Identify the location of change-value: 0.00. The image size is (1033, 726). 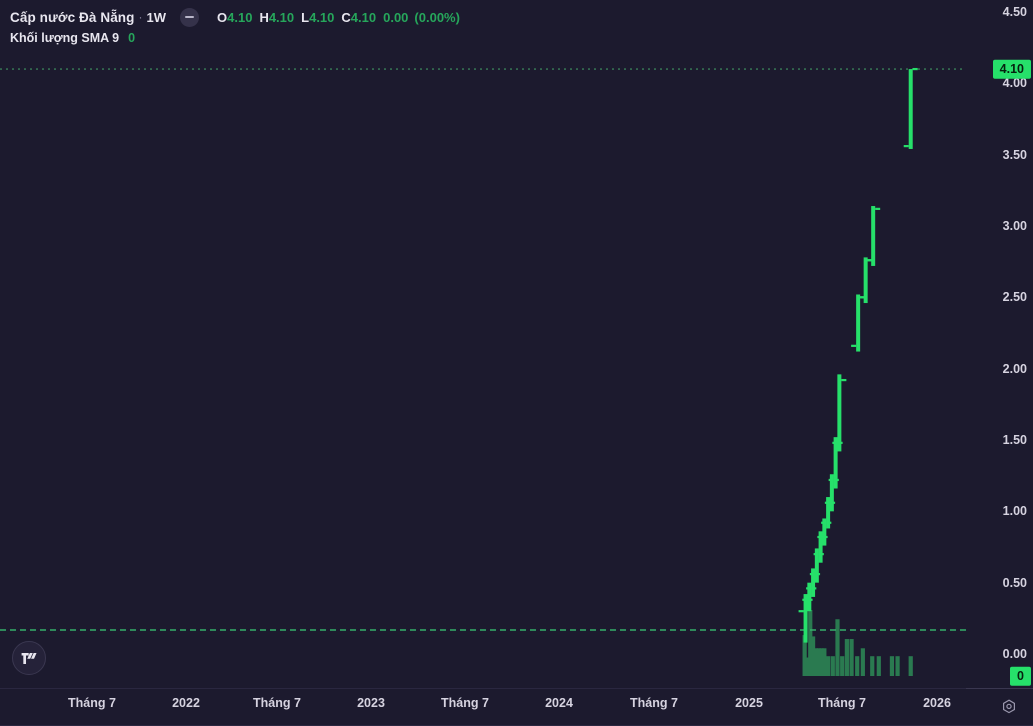
(396, 17).